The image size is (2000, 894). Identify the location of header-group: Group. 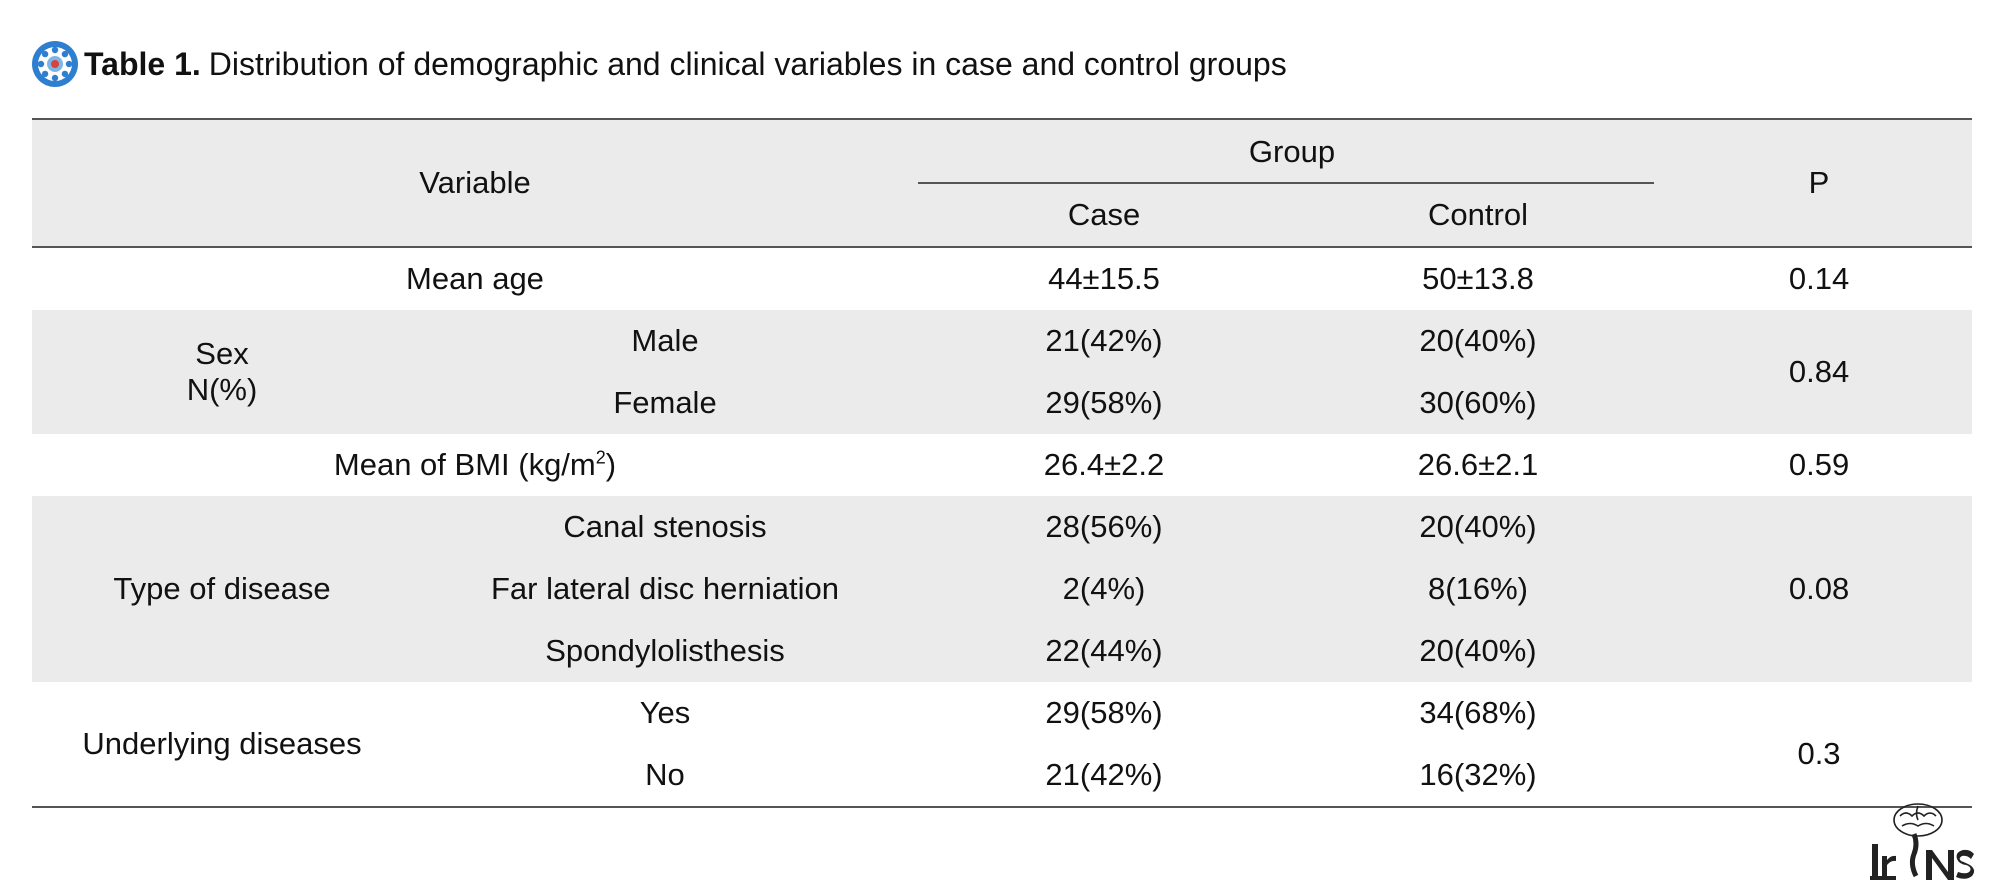
(1292, 151).